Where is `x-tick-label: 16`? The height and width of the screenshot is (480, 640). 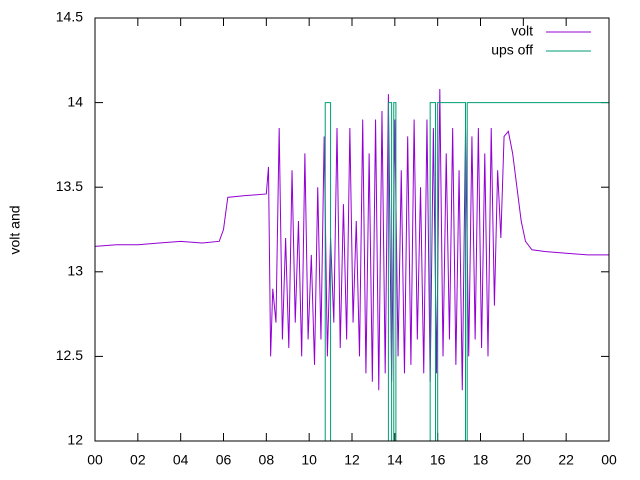 x-tick-label: 16 is located at coordinates (438, 460).